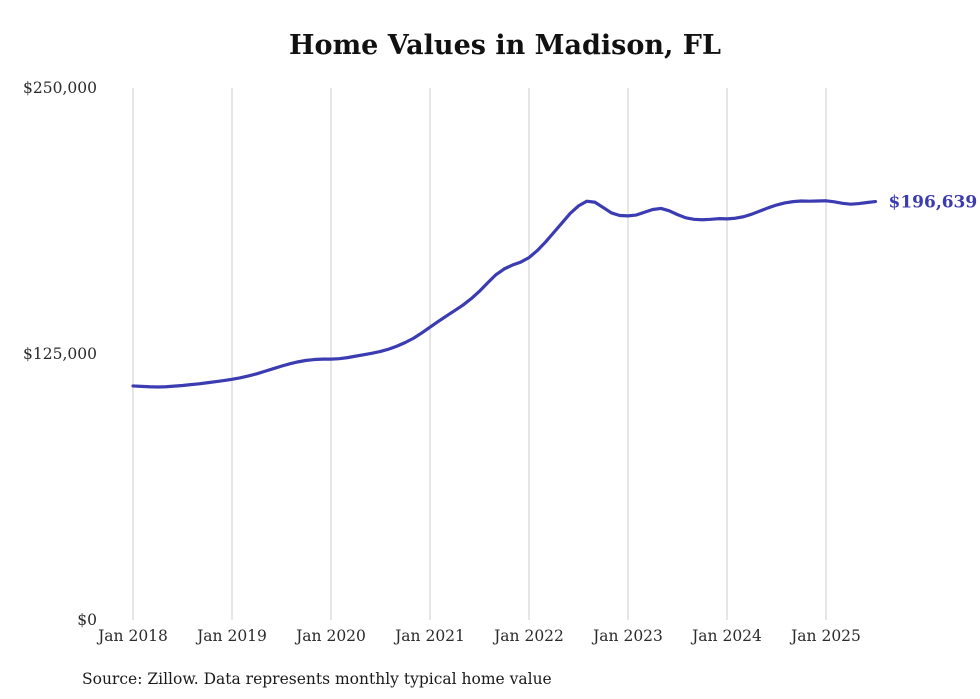 Image resolution: width=980 pixels, height=699 pixels. Describe the element at coordinates (505, 45) in the screenshot. I see `chart-title: Home Values in Madison, FL` at that location.